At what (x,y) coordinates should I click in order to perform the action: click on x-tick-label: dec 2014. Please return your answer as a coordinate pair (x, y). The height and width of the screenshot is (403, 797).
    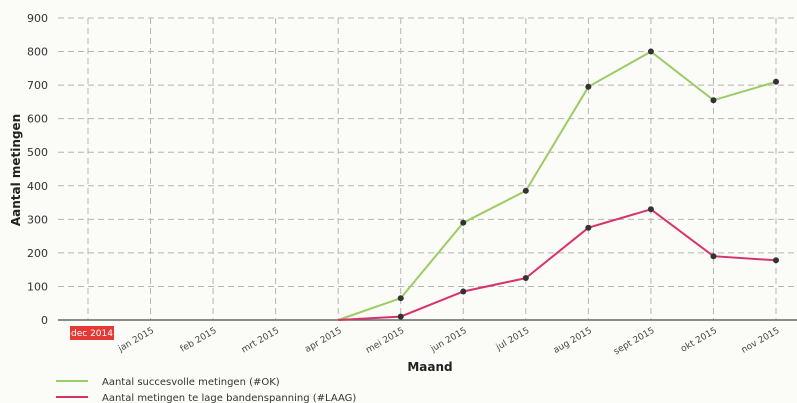
    Looking at the image, I should click on (92, 334).